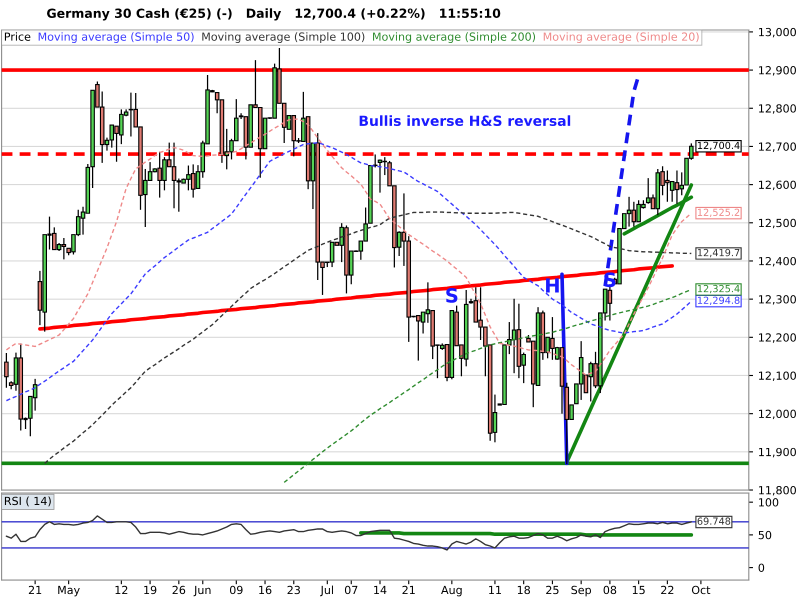 The height and width of the screenshot is (600, 800). What do you see at coordinates (6, 370) in the screenshot?
I see `candlestick` at bounding box center [6, 370].